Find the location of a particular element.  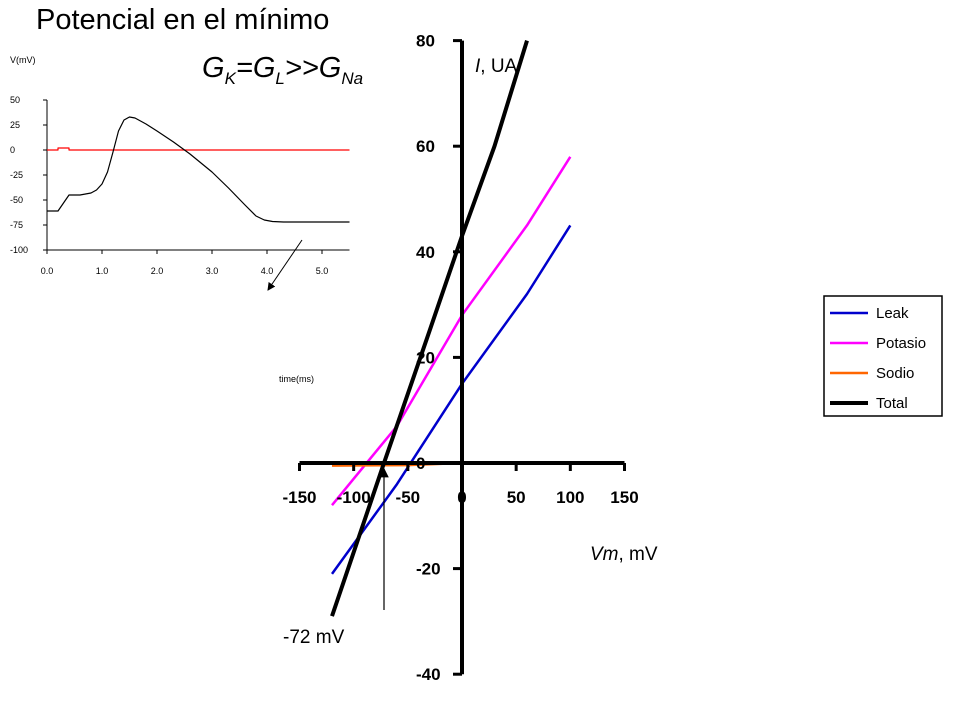

inset-y-axis-label: V(mV) is located at coordinates (23, 60).